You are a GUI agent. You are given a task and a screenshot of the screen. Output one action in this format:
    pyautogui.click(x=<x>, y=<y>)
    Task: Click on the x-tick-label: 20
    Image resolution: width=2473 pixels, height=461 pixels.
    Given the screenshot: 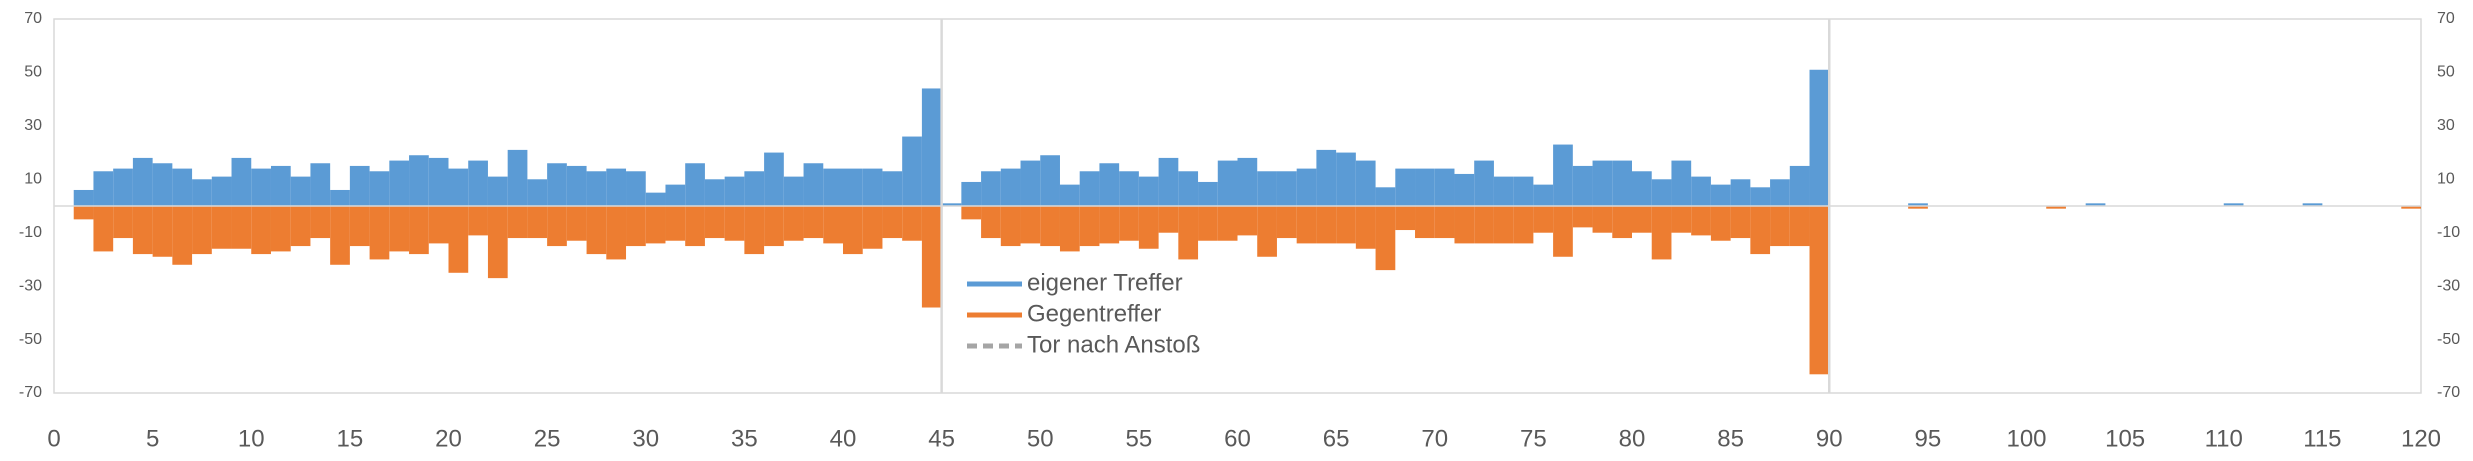 What is the action you would take?
    pyautogui.click(x=448, y=438)
    